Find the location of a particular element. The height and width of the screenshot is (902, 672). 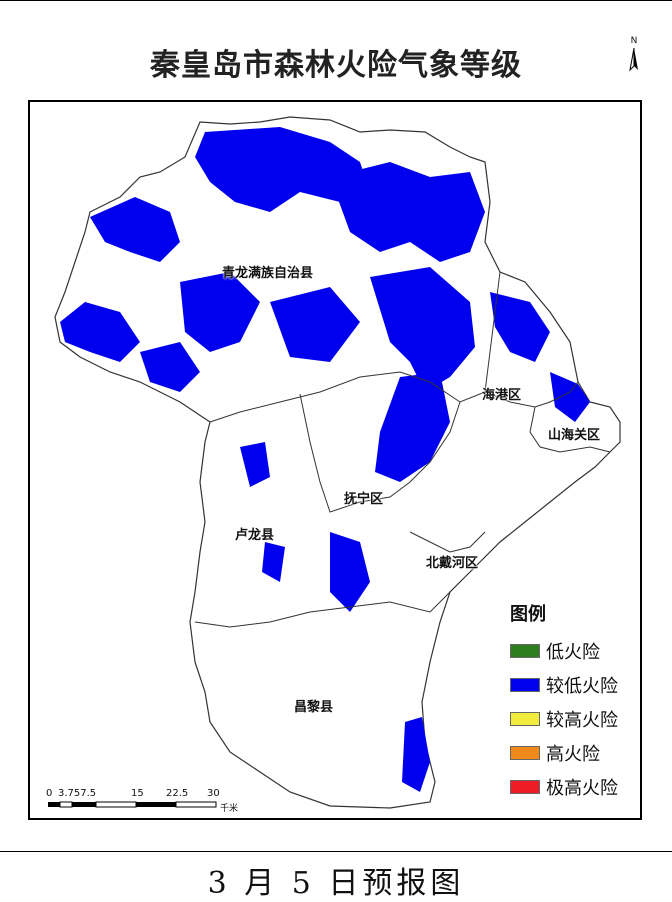

forecast-date-caption: 3 月 5 日预报图 is located at coordinates (336, 883).